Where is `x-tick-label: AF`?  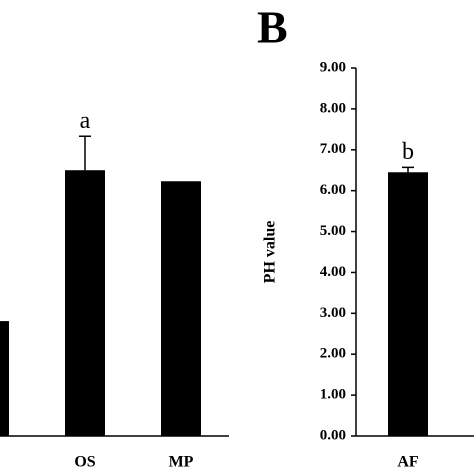
x-tick-label: AF is located at coordinates (408, 462).